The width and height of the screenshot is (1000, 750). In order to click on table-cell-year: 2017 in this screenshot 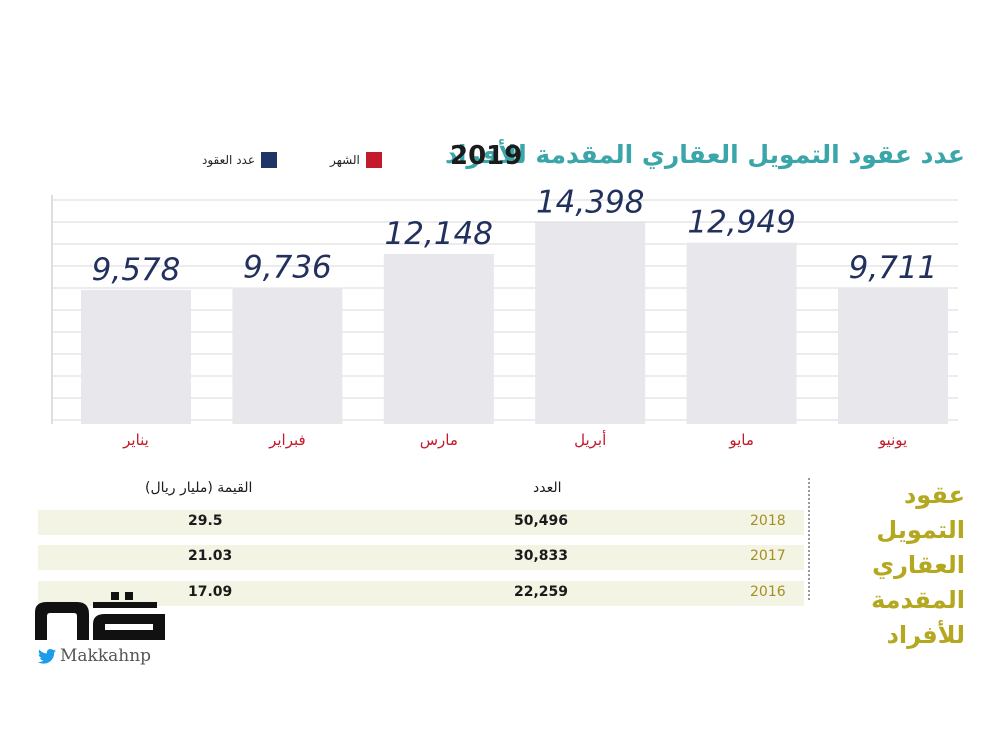, I will do `click(768, 556)`.